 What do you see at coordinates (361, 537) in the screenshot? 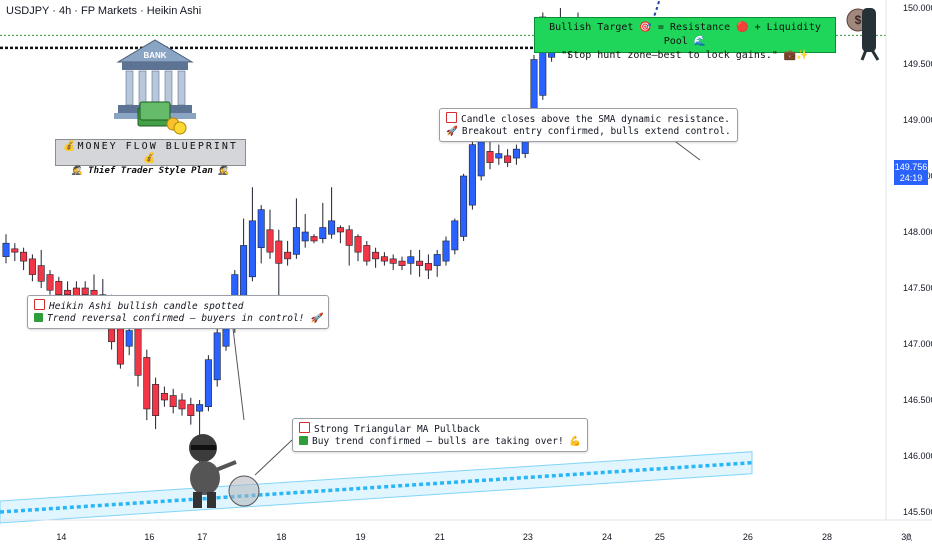
I see `x-tick-label: 19` at bounding box center [361, 537].